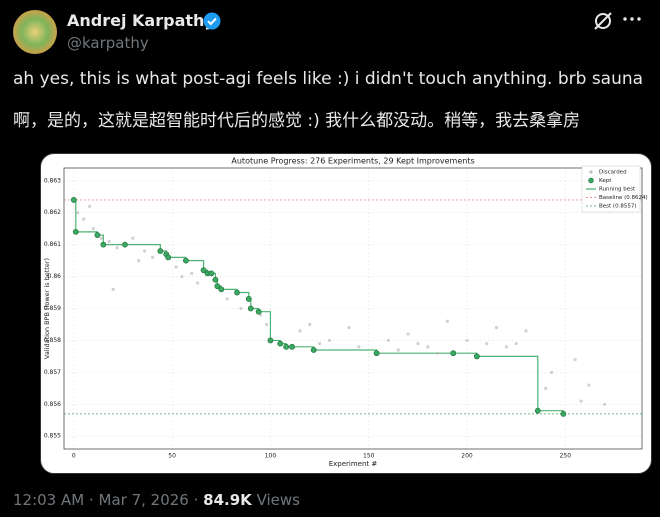 This screenshot has height=517, width=660. What do you see at coordinates (52, 436) in the screenshot?
I see `y-tick-label: 0.855` at bounding box center [52, 436].